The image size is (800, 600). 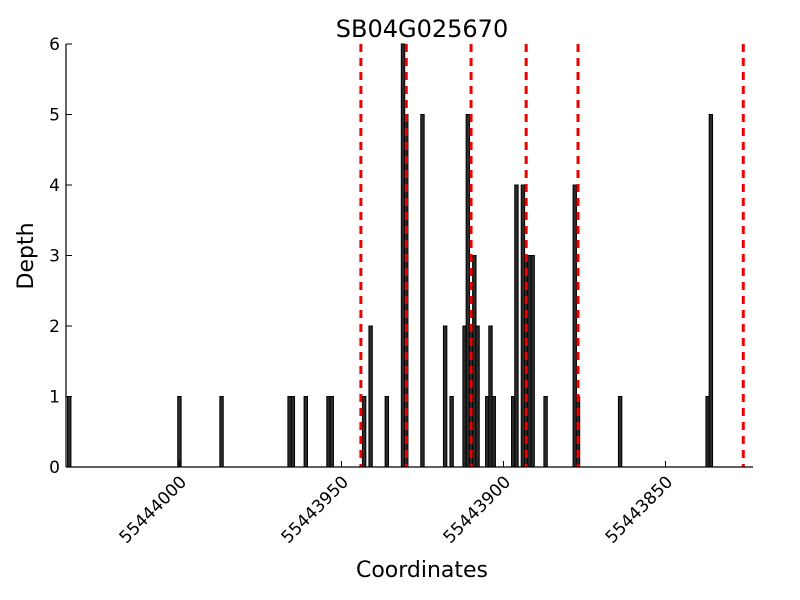 I want to click on y-ticks: 0 1 2 3 4 5 6, so click(x=60, y=256).